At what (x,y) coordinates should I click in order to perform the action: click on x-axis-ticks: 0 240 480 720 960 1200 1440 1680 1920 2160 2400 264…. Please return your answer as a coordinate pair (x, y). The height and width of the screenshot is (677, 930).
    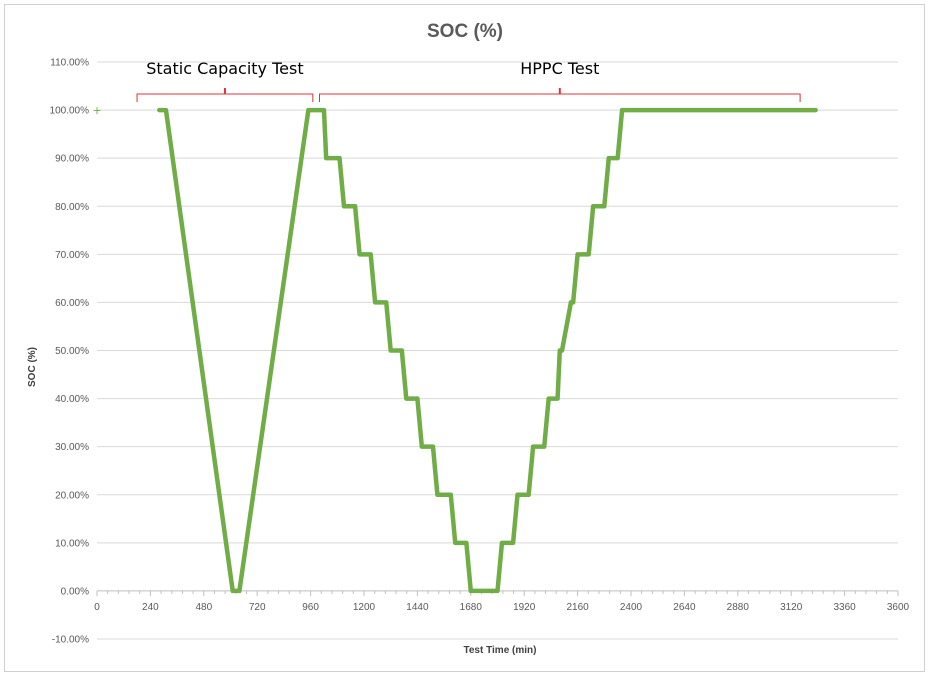
    Looking at the image, I should click on (502, 601).